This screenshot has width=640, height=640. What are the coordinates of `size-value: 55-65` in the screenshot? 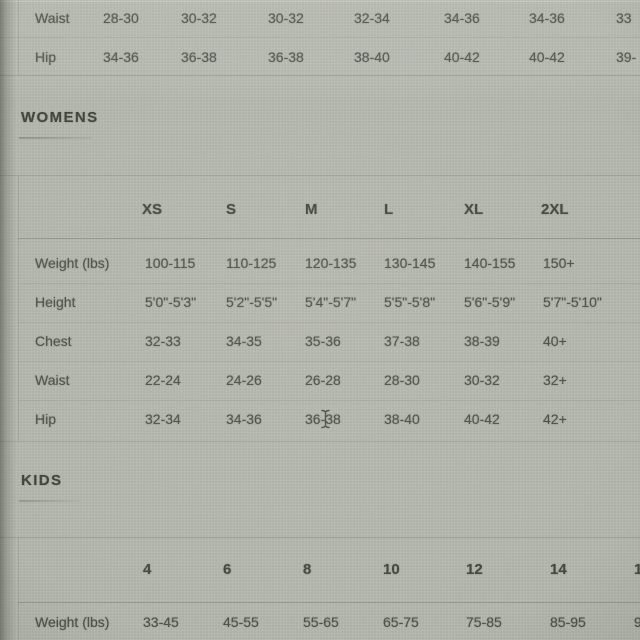 It's located at (321, 622).